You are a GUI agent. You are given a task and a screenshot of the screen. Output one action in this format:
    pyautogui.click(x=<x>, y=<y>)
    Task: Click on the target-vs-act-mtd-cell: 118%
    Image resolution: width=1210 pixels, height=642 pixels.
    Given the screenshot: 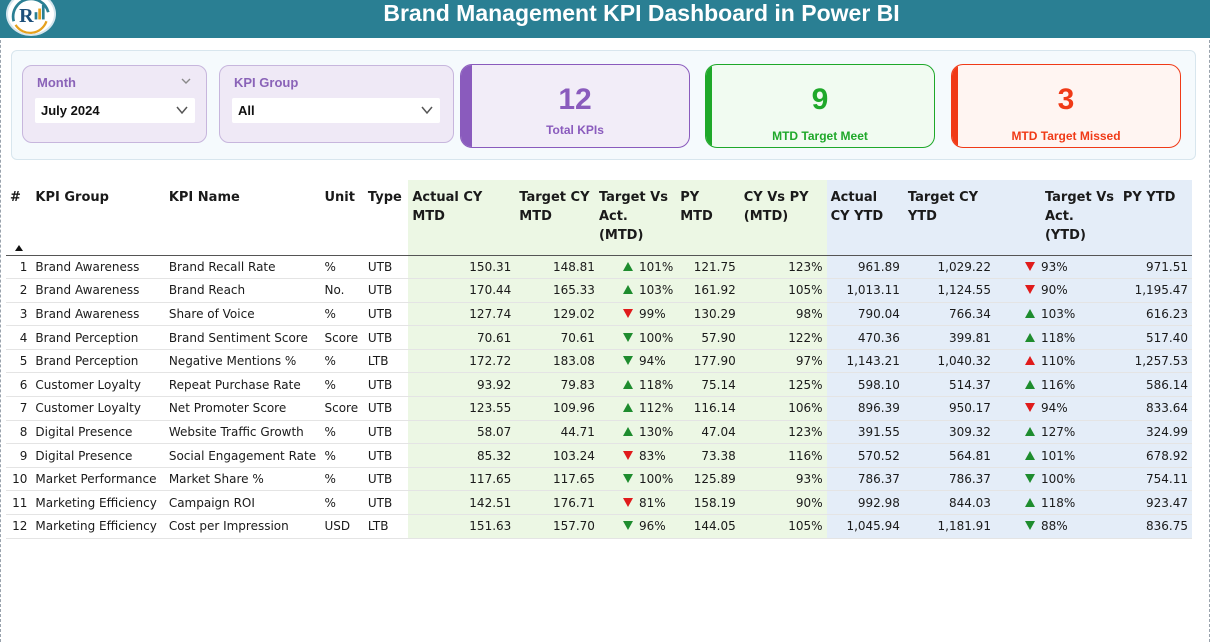 What is the action you would take?
    pyautogui.click(x=637, y=385)
    